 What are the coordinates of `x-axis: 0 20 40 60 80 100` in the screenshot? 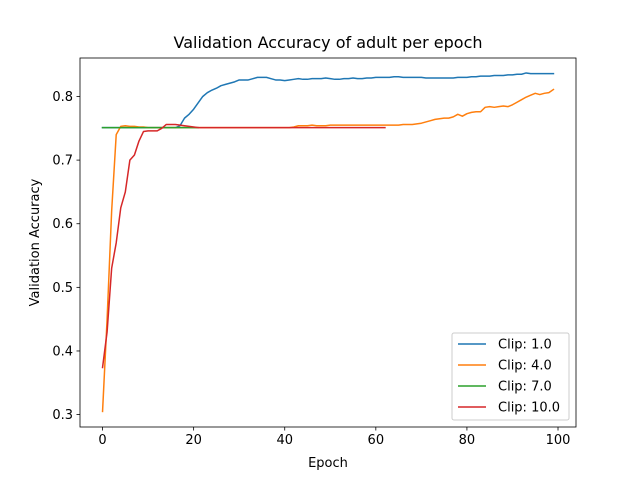 It's located at (334, 437).